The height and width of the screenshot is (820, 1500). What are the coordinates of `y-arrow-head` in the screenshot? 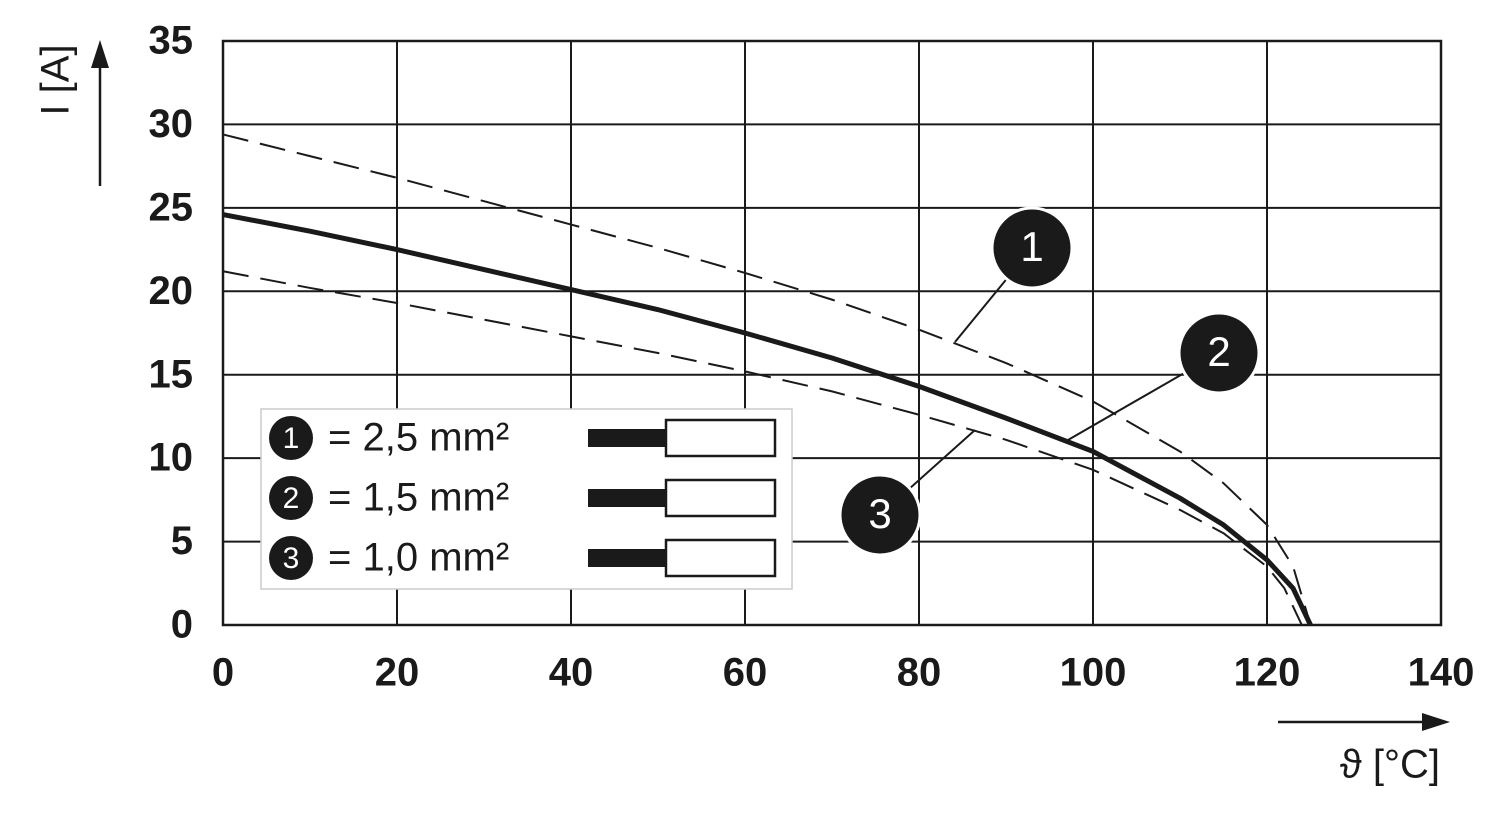 It's located at (100, 54).